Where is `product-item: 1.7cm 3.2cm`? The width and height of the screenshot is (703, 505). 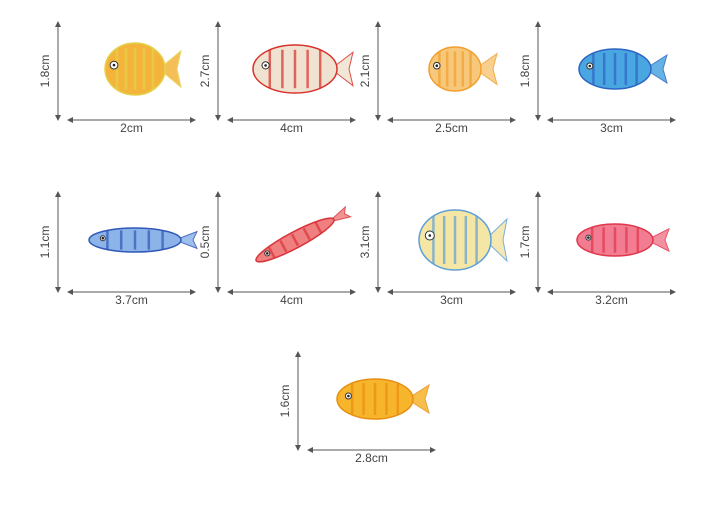 product-item: 1.7cm 3.2cm is located at coordinates (597, 249).